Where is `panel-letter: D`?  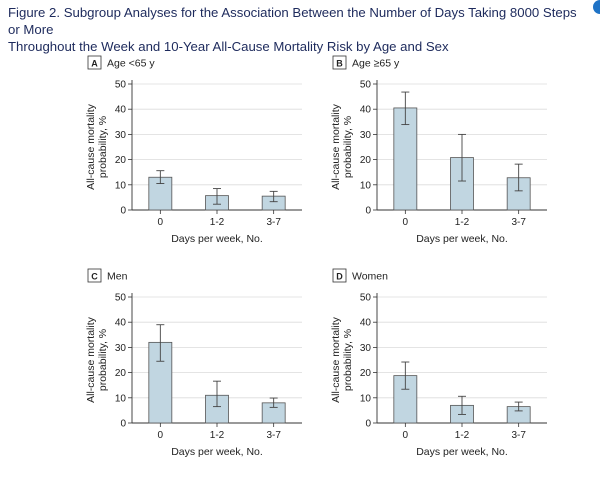 panel-letter: D is located at coordinates (339, 277).